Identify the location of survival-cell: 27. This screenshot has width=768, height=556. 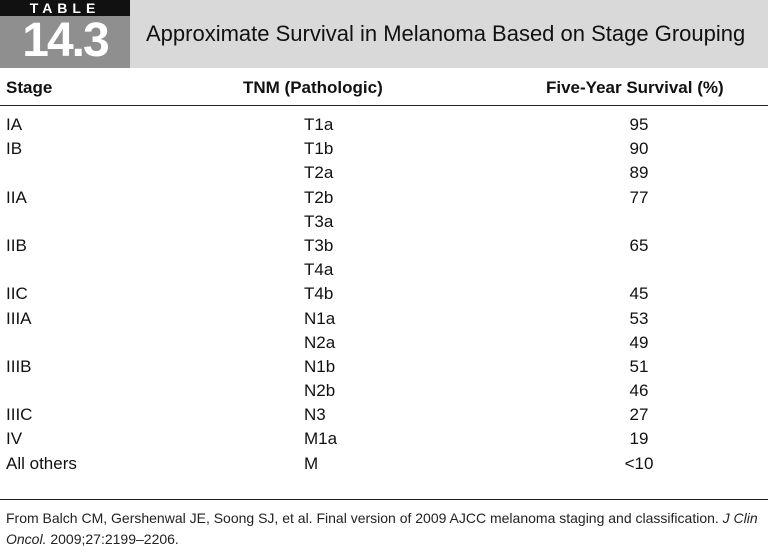
(639, 415).